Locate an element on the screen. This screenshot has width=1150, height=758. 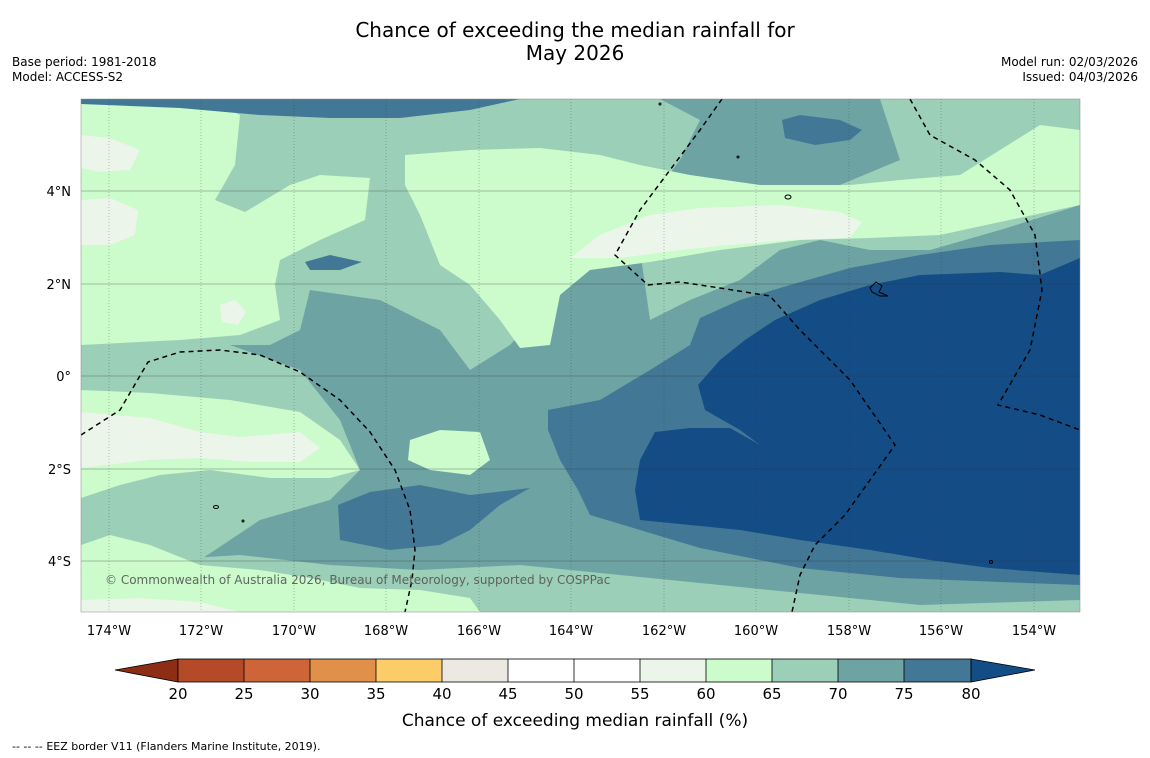
band-60-65-sw is located at coordinates (280, 573).